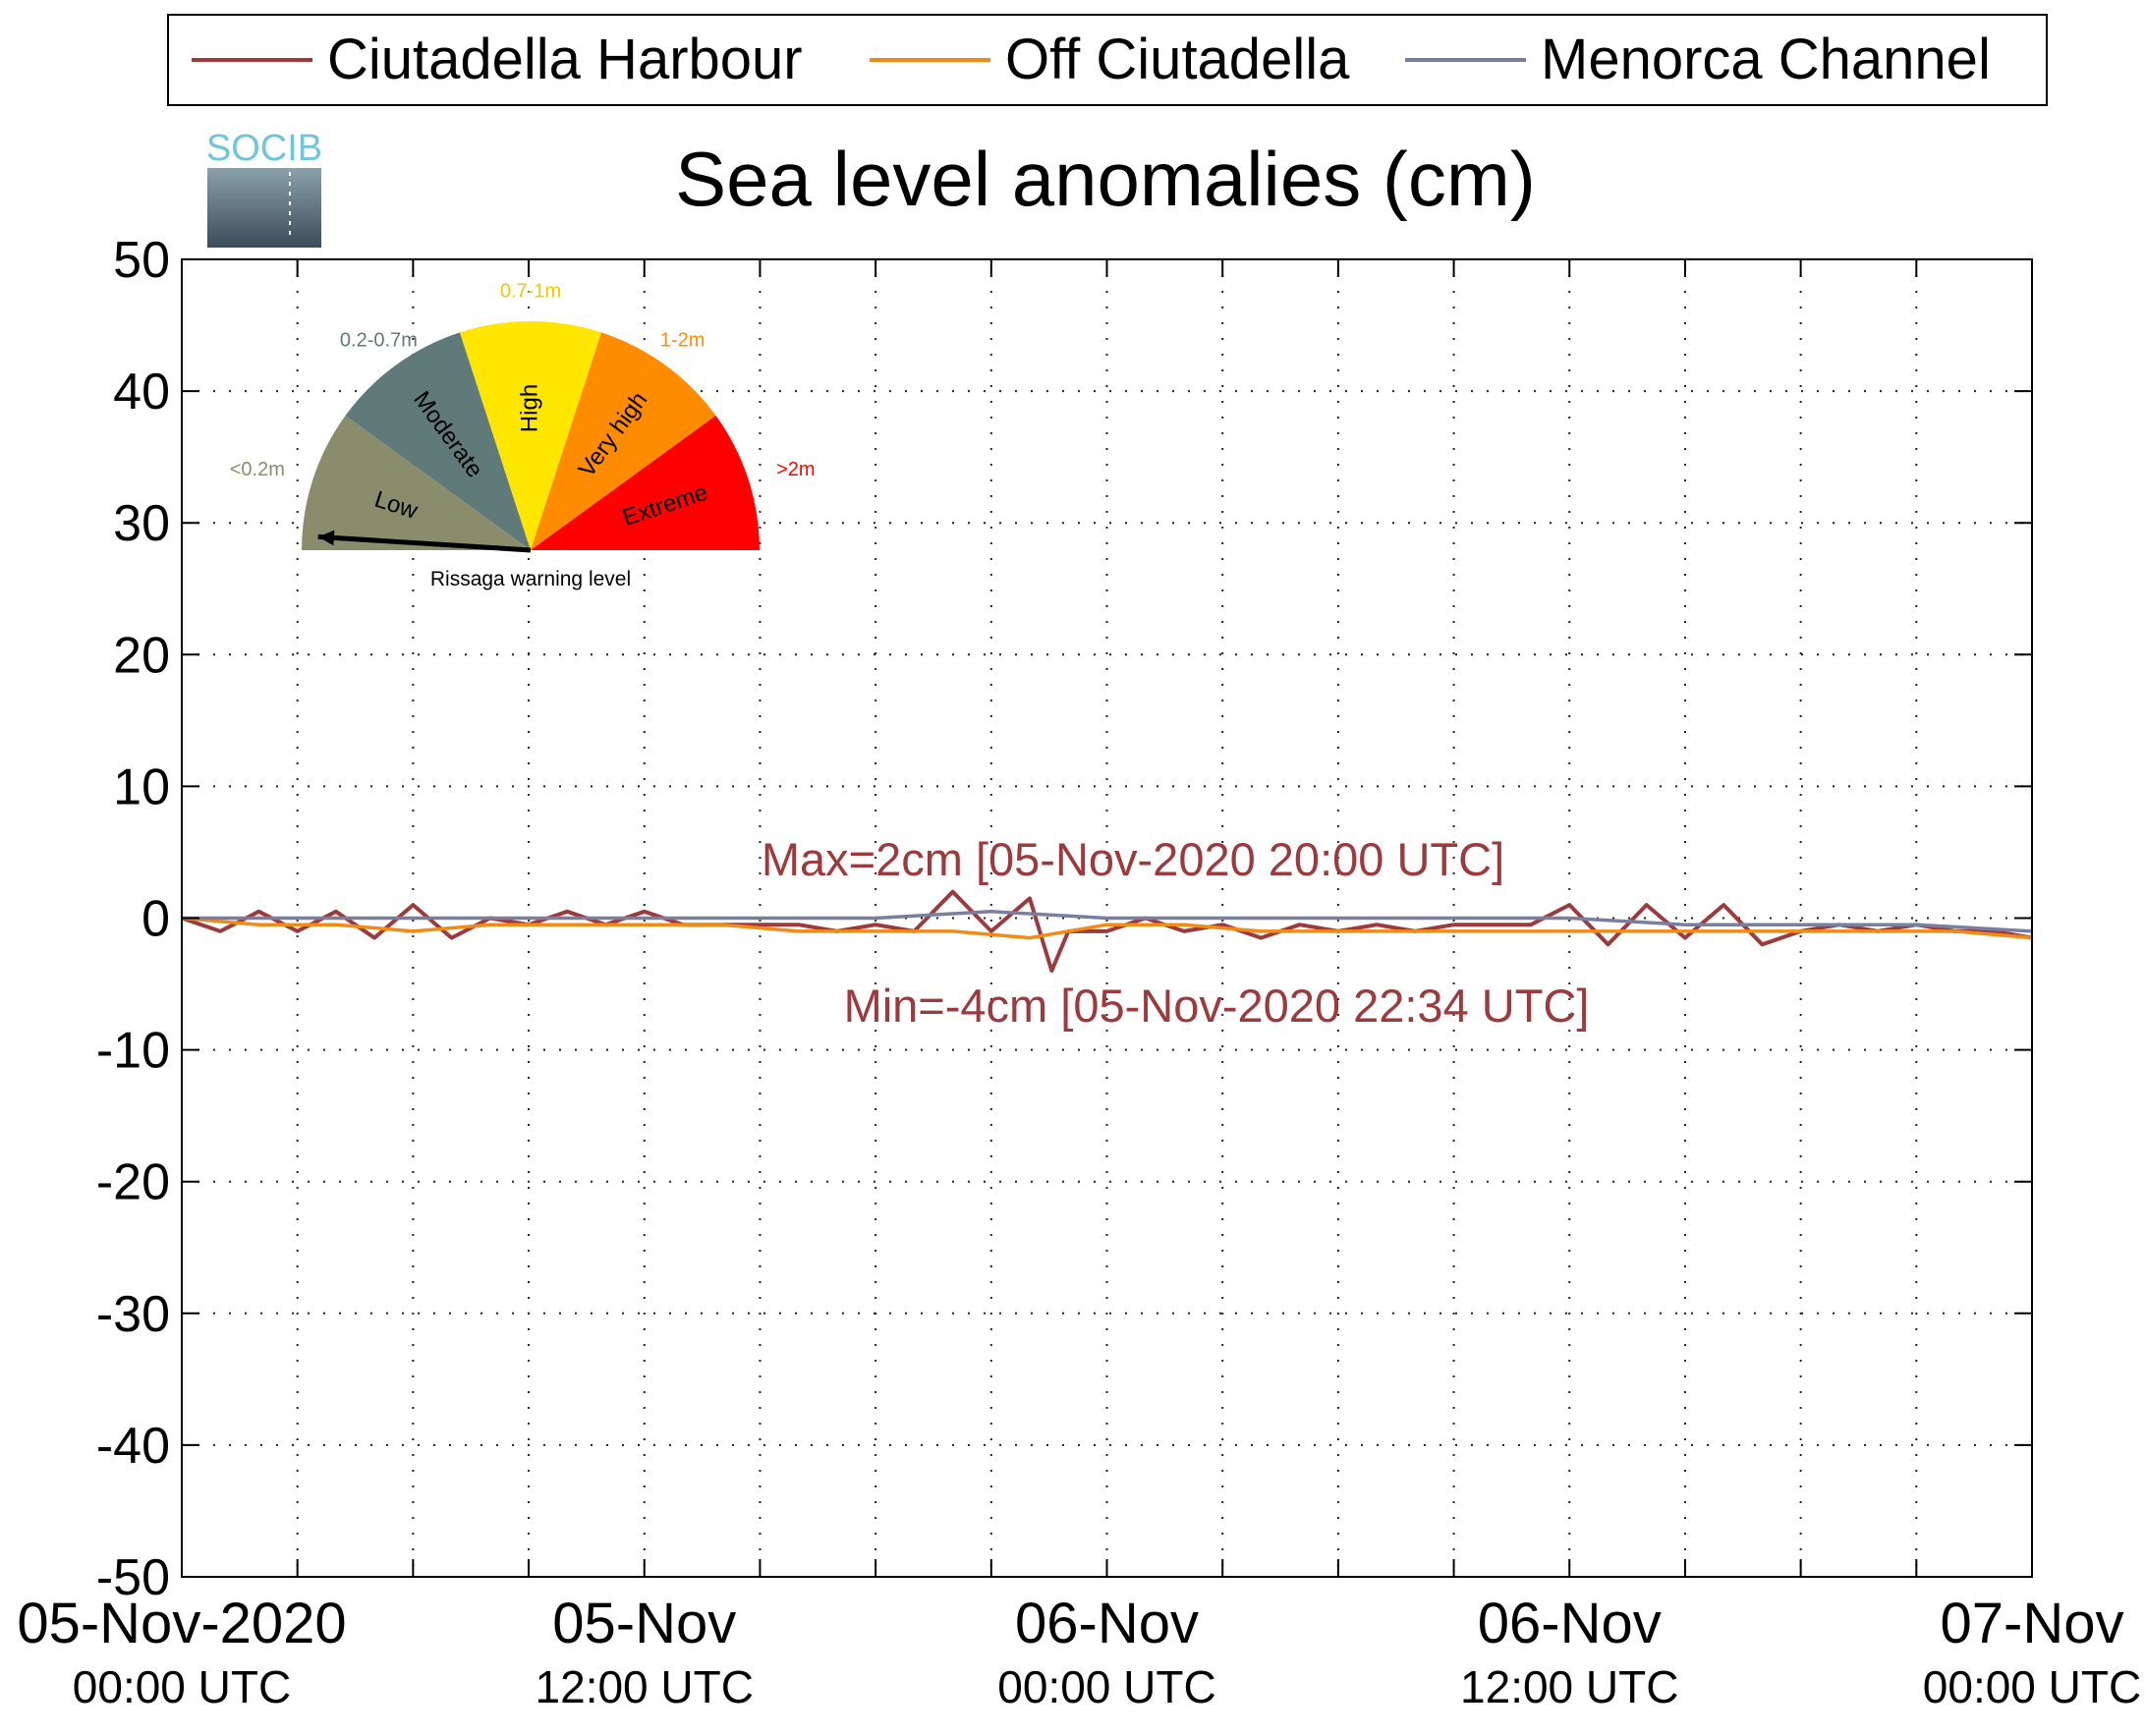  Describe the element at coordinates (264, 188) in the screenshot. I see `socib-logo: SOCIB` at that location.